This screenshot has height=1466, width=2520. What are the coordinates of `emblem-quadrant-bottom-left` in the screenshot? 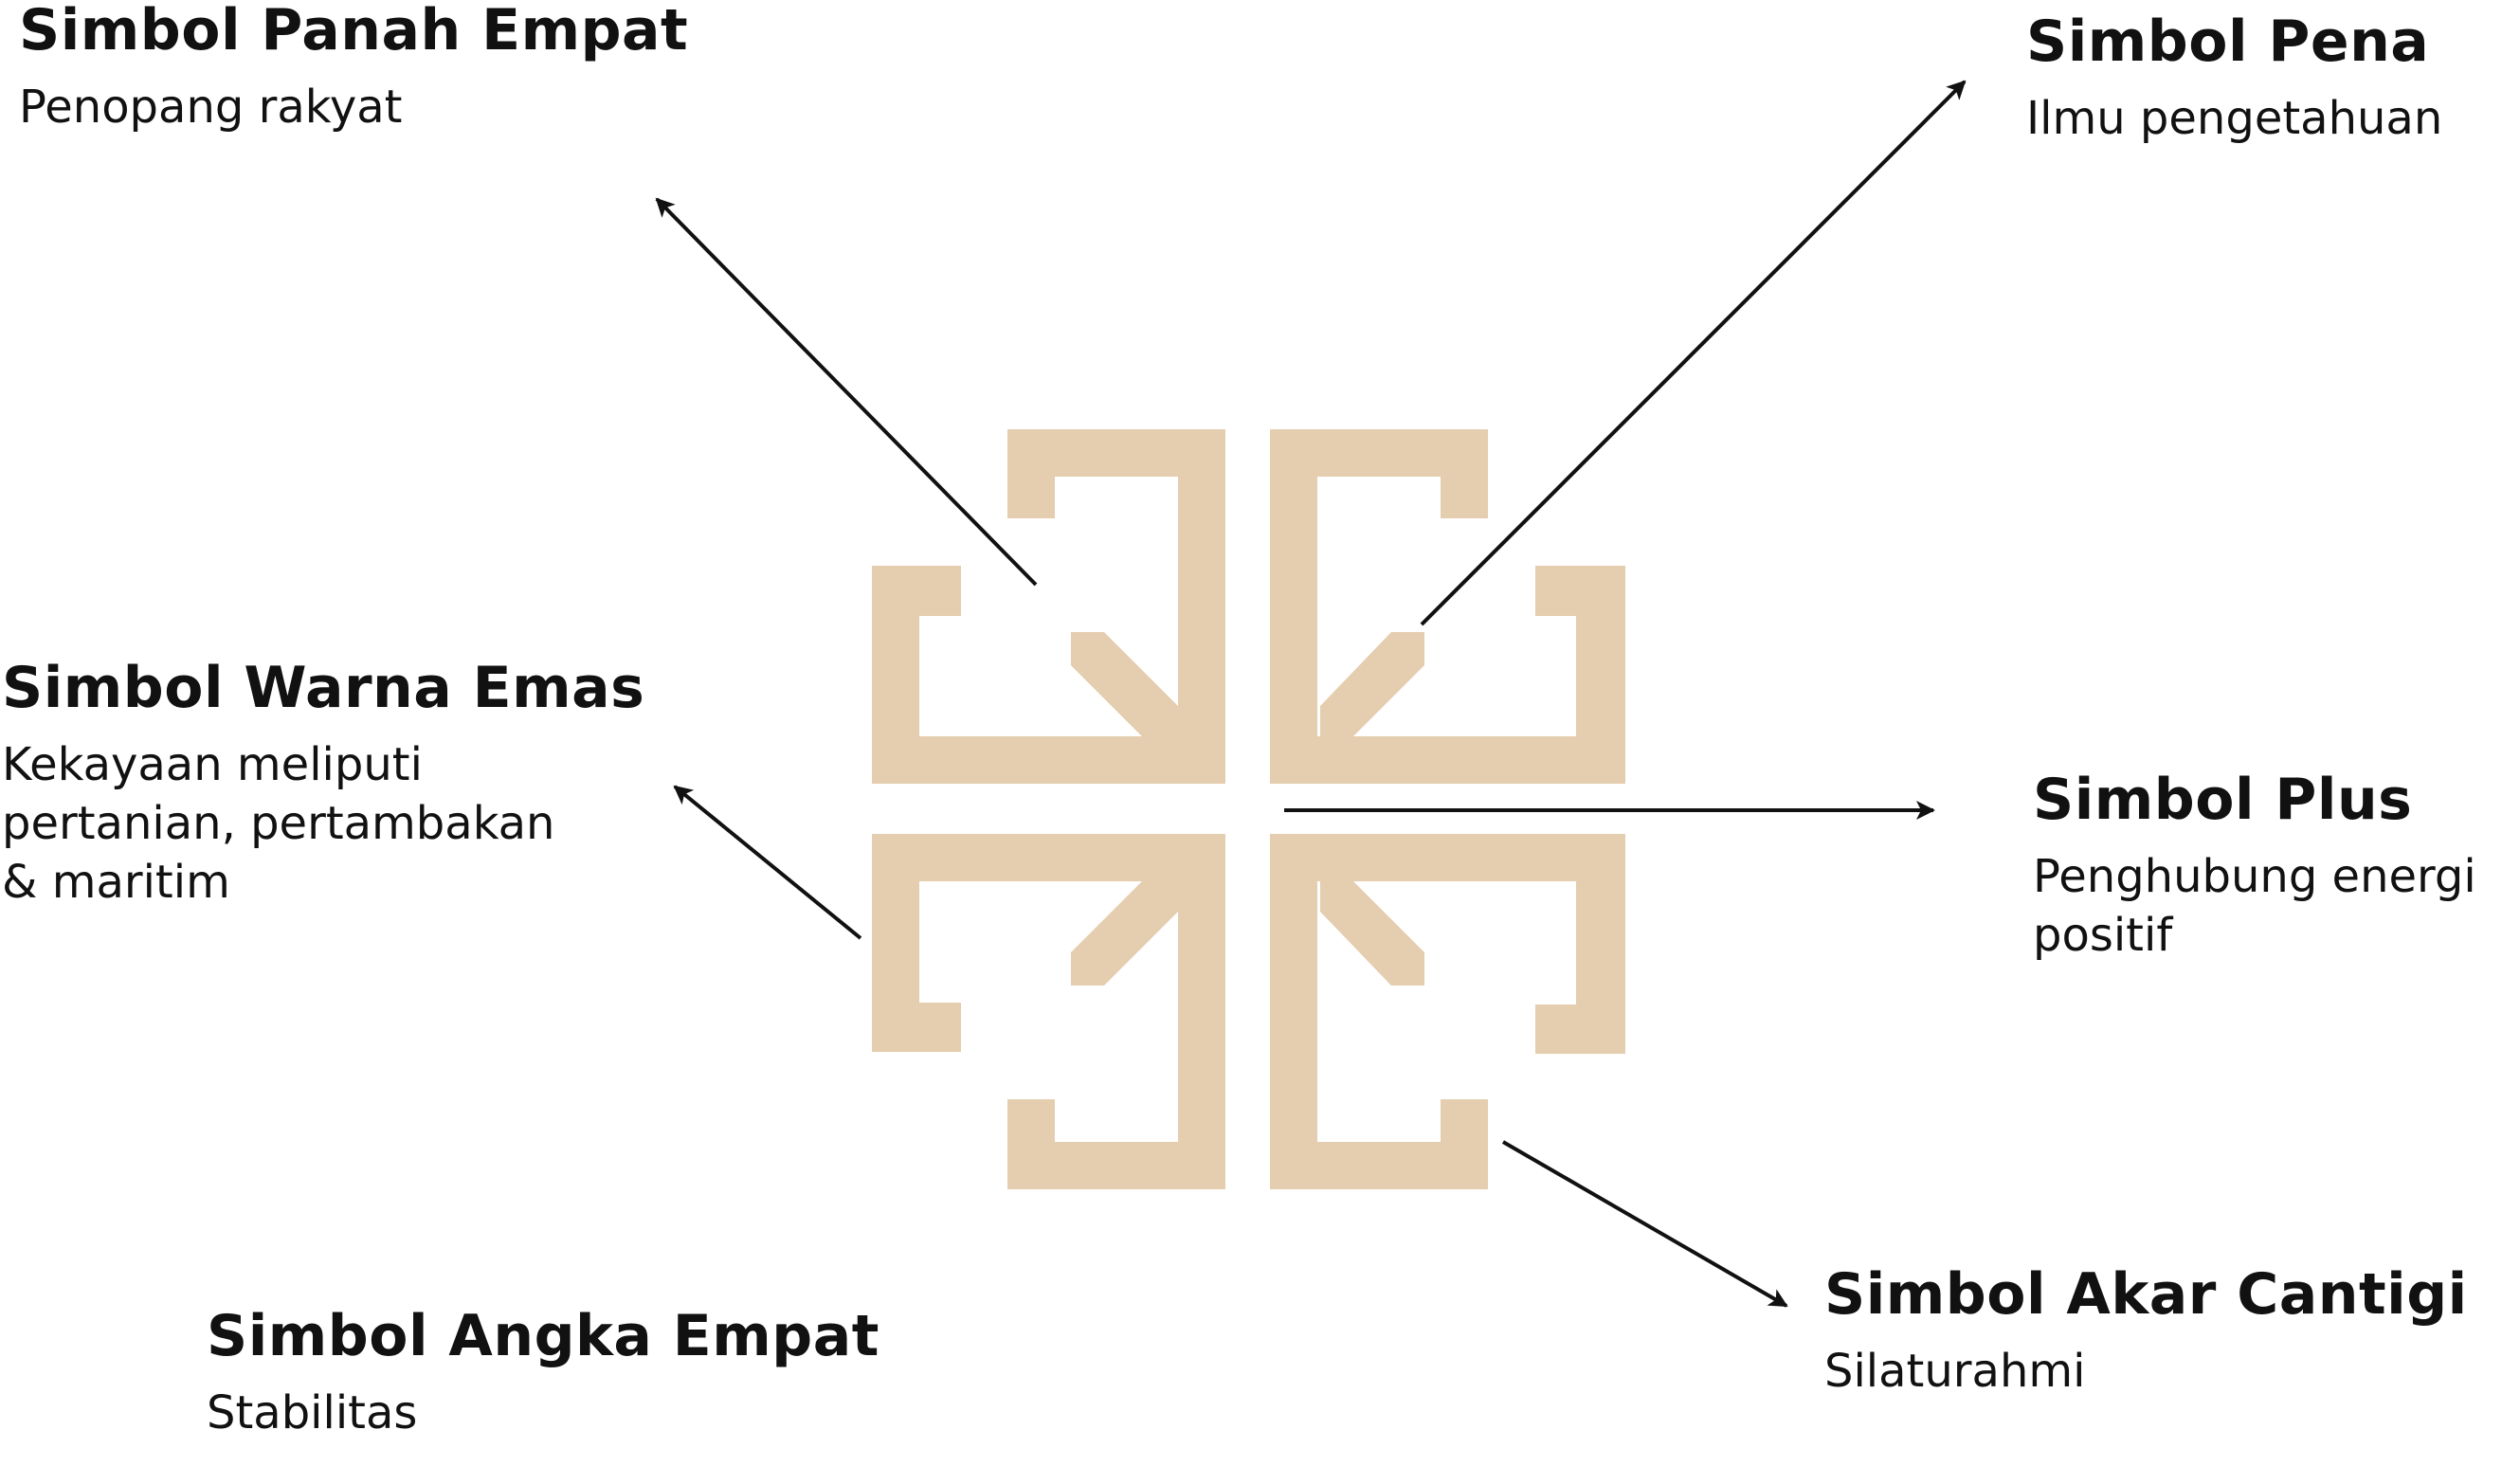 It's located at (1048, 1011).